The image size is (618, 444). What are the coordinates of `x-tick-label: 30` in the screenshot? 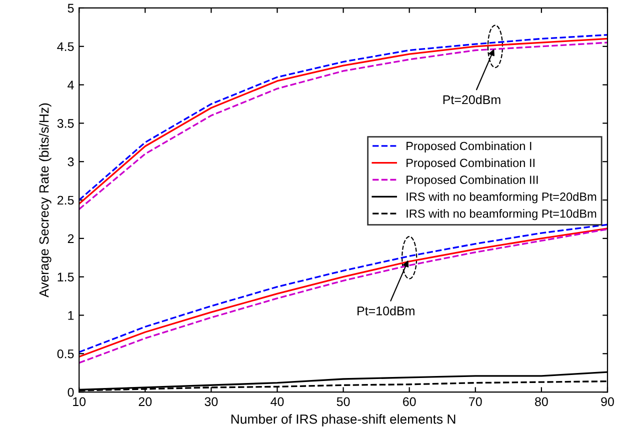 It's located at (211, 401).